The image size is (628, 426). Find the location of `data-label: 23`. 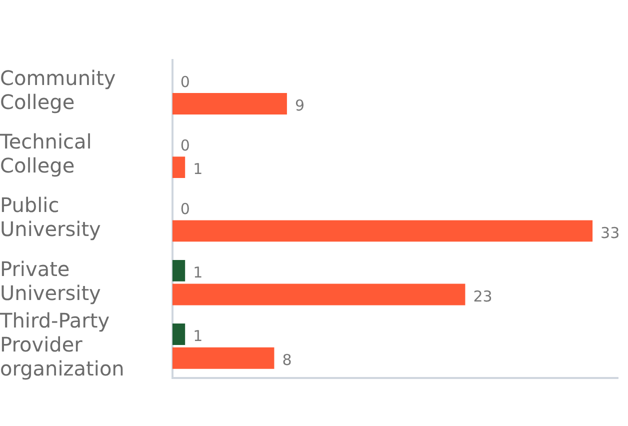

data-label: 23 is located at coordinates (482, 296).